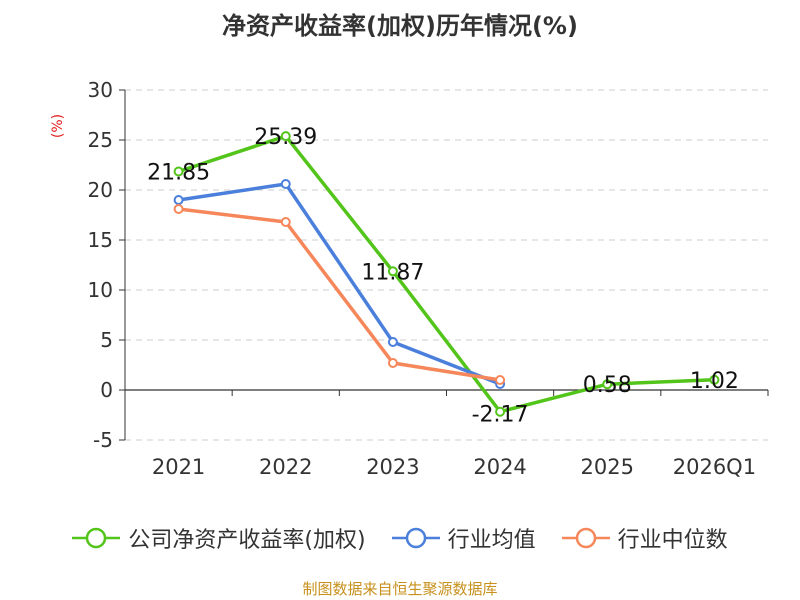 The image size is (800, 600). I want to click on x-tick-label: 2021, so click(178, 467).